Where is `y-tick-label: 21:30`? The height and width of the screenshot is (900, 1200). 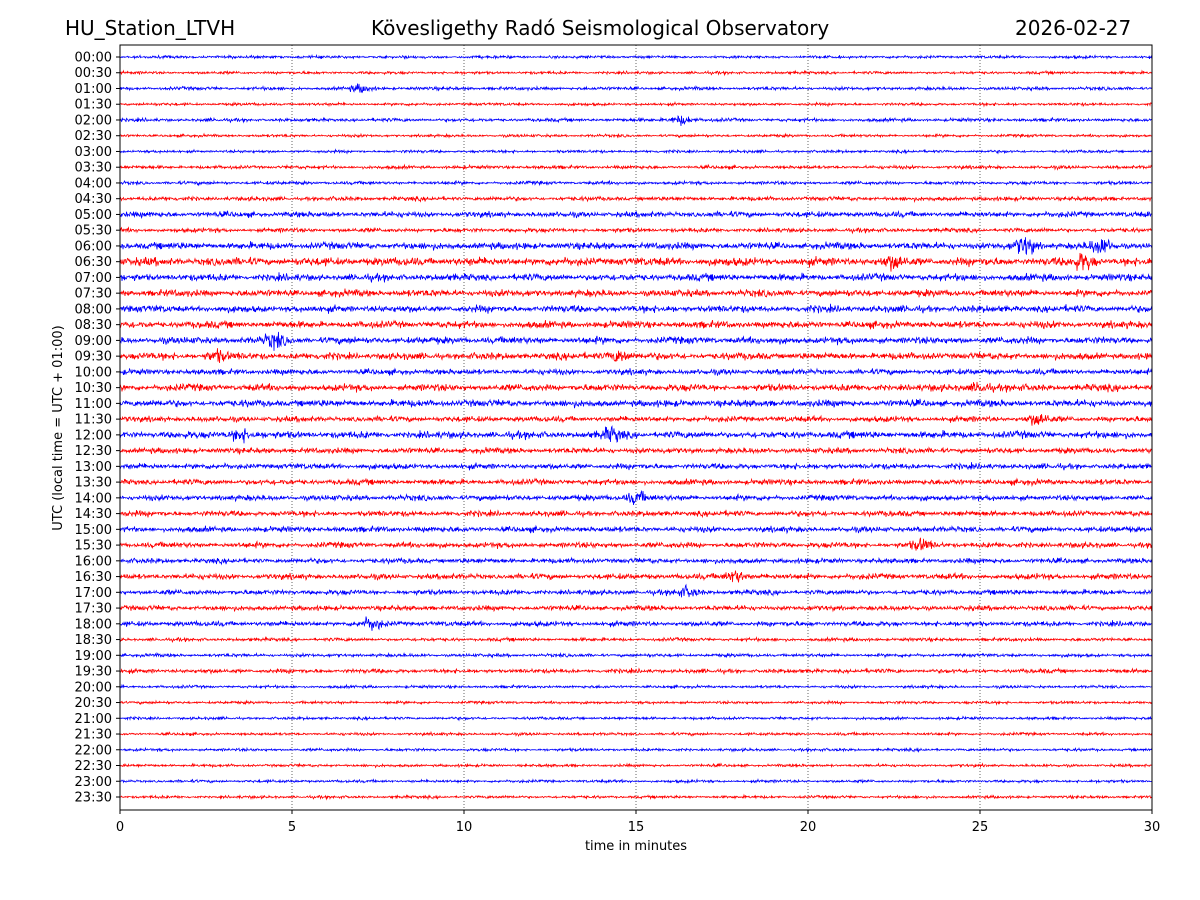
y-tick-label: 21:30 is located at coordinates (93, 735).